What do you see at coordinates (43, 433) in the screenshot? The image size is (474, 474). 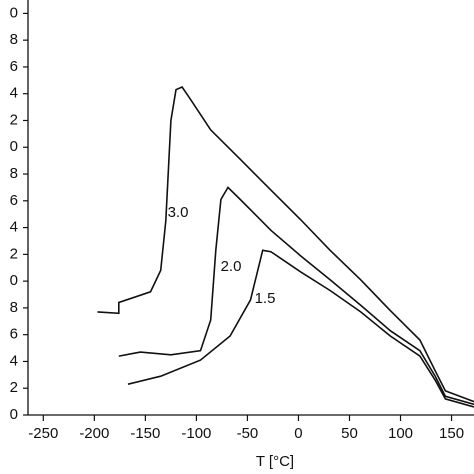 I see `x-tick-label: -250` at bounding box center [43, 433].